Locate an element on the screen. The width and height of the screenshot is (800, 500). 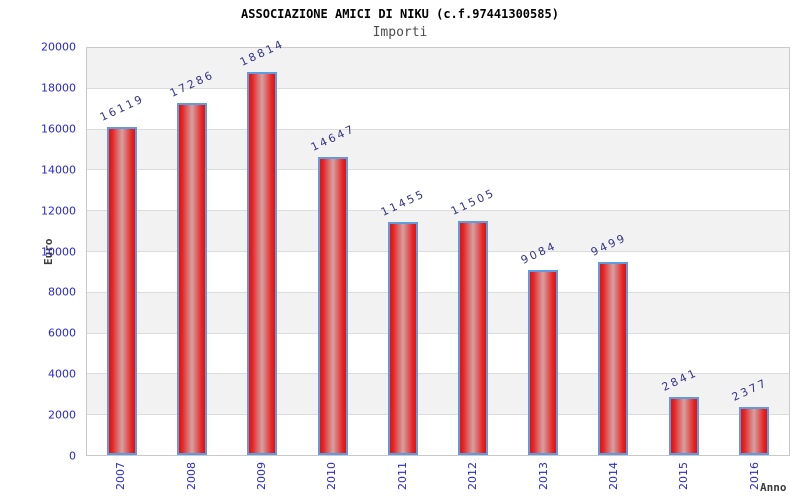
x-tick-cell: 2014 is located at coordinates (614, 480).